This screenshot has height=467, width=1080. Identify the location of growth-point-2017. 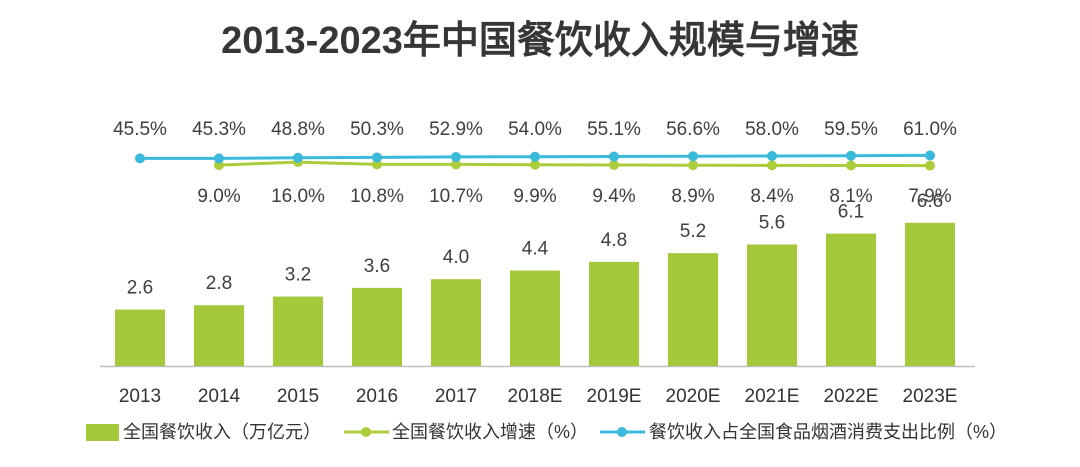
(456, 164).